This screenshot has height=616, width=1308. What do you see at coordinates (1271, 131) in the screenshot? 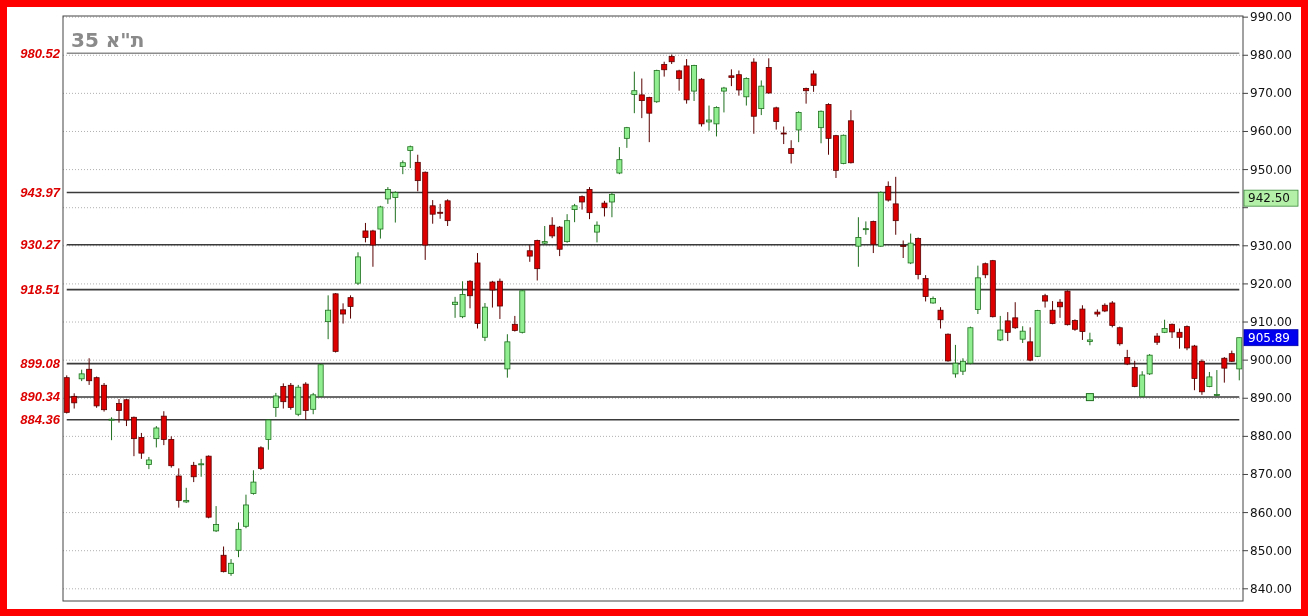
I see `y-tick-label: 960.00` at bounding box center [1271, 131].